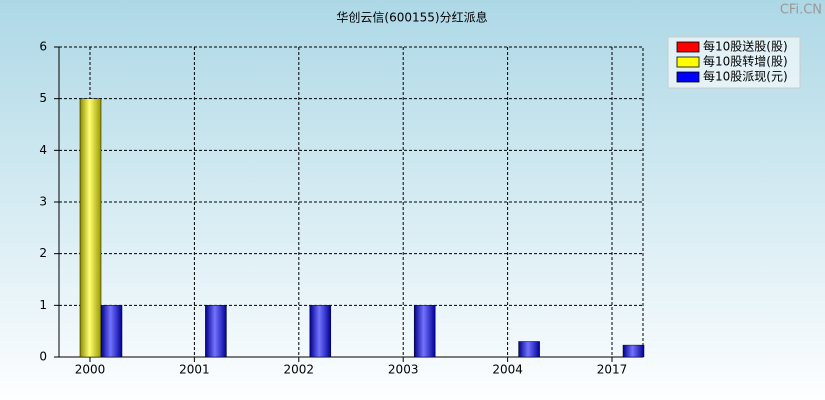  I want to click on x-tick-label: 2001, so click(194, 370).